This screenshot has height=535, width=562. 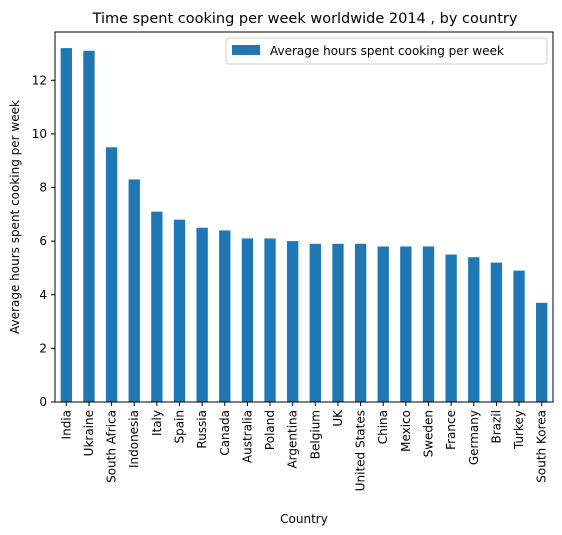 I want to click on y-tick-label: 4, so click(x=43, y=295).